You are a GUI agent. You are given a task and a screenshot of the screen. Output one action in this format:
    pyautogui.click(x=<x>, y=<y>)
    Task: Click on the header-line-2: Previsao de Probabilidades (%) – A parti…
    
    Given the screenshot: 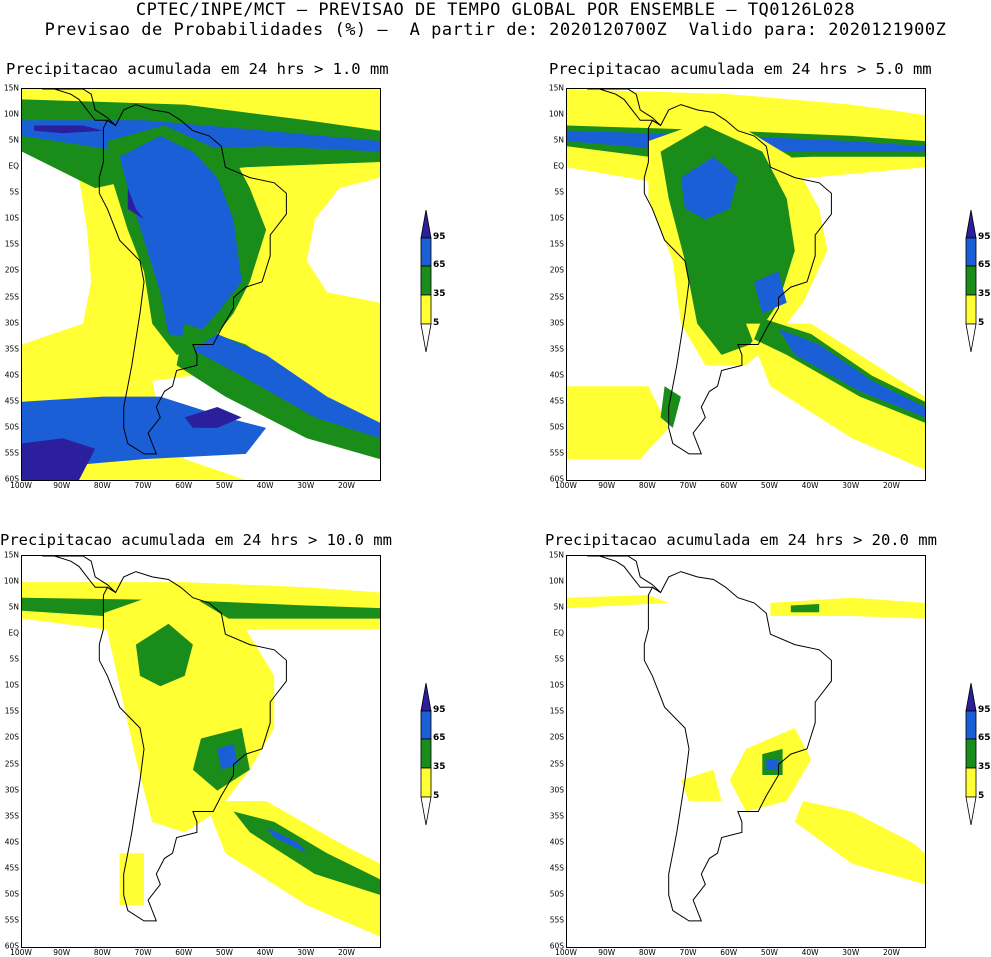 What is the action you would take?
    pyautogui.click(x=495, y=30)
    